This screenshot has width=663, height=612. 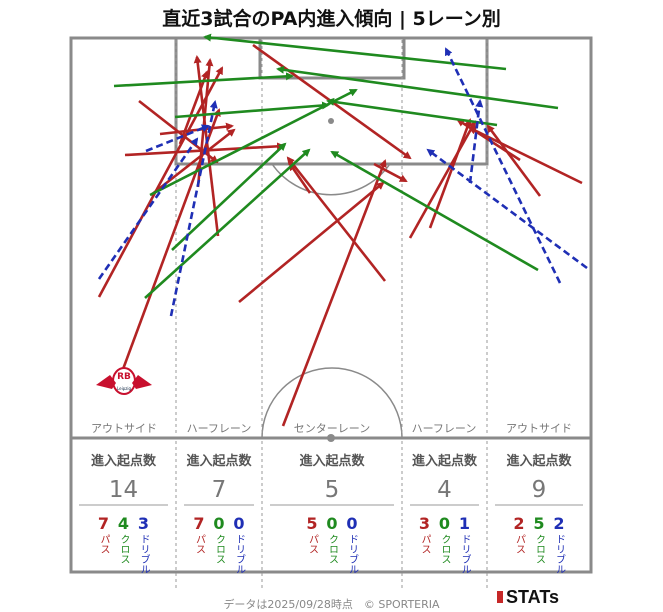 What do you see at coordinates (539, 523) in the screenshot?
I see `cross-count: 5` at bounding box center [539, 523].